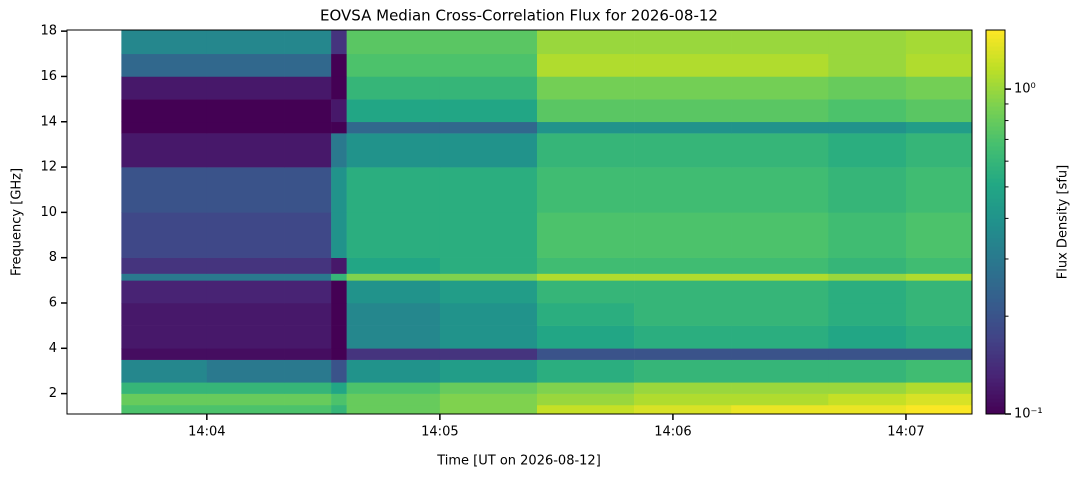  I want to click on y-tick-label: 14, so click(48, 121).